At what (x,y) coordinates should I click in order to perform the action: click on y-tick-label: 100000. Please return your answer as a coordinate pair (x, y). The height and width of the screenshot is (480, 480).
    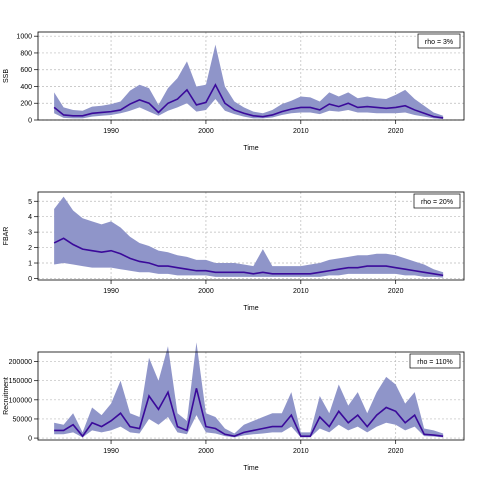
    Looking at the image, I should click on (20, 400).